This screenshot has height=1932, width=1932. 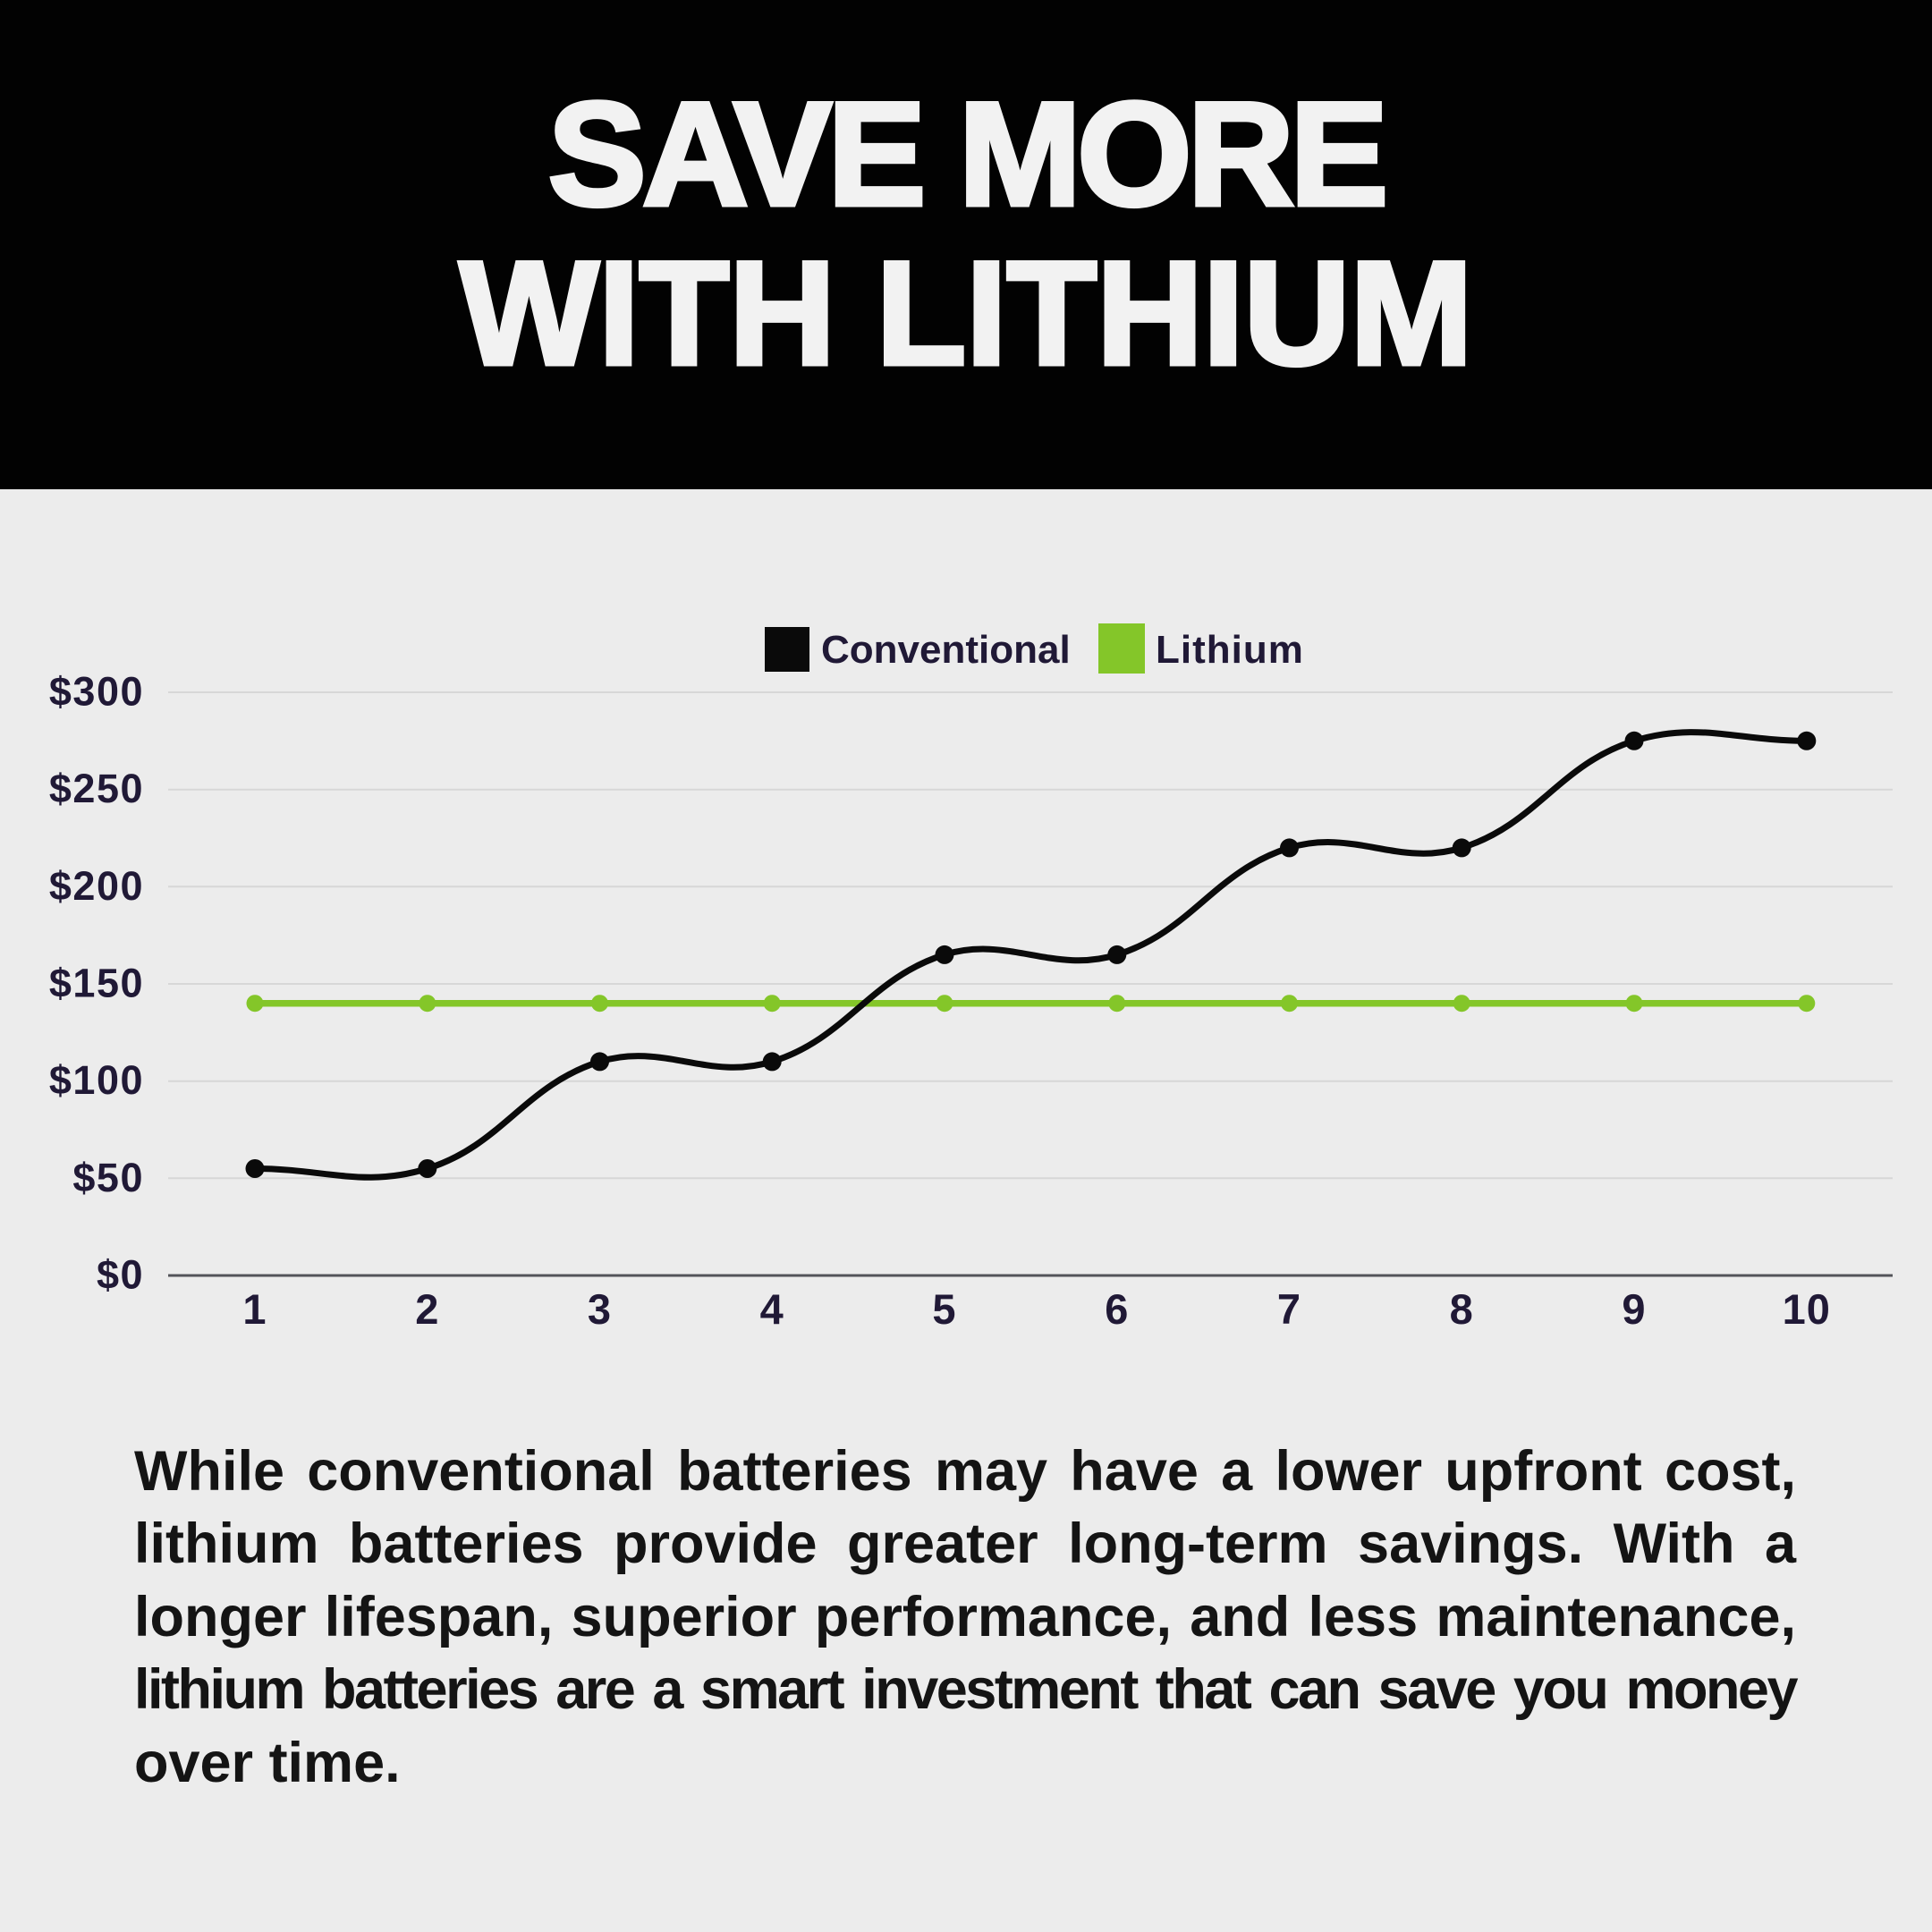 I want to click on svg-text: 10, so click(x=1807, y=1309).